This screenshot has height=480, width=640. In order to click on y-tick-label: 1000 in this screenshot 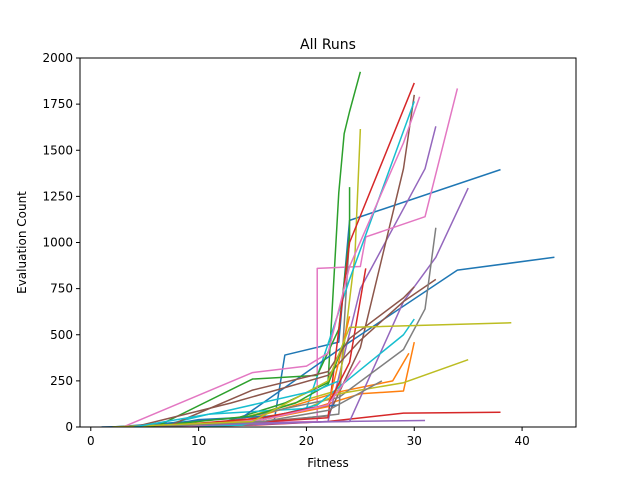, I will do `click(57, 243)`.